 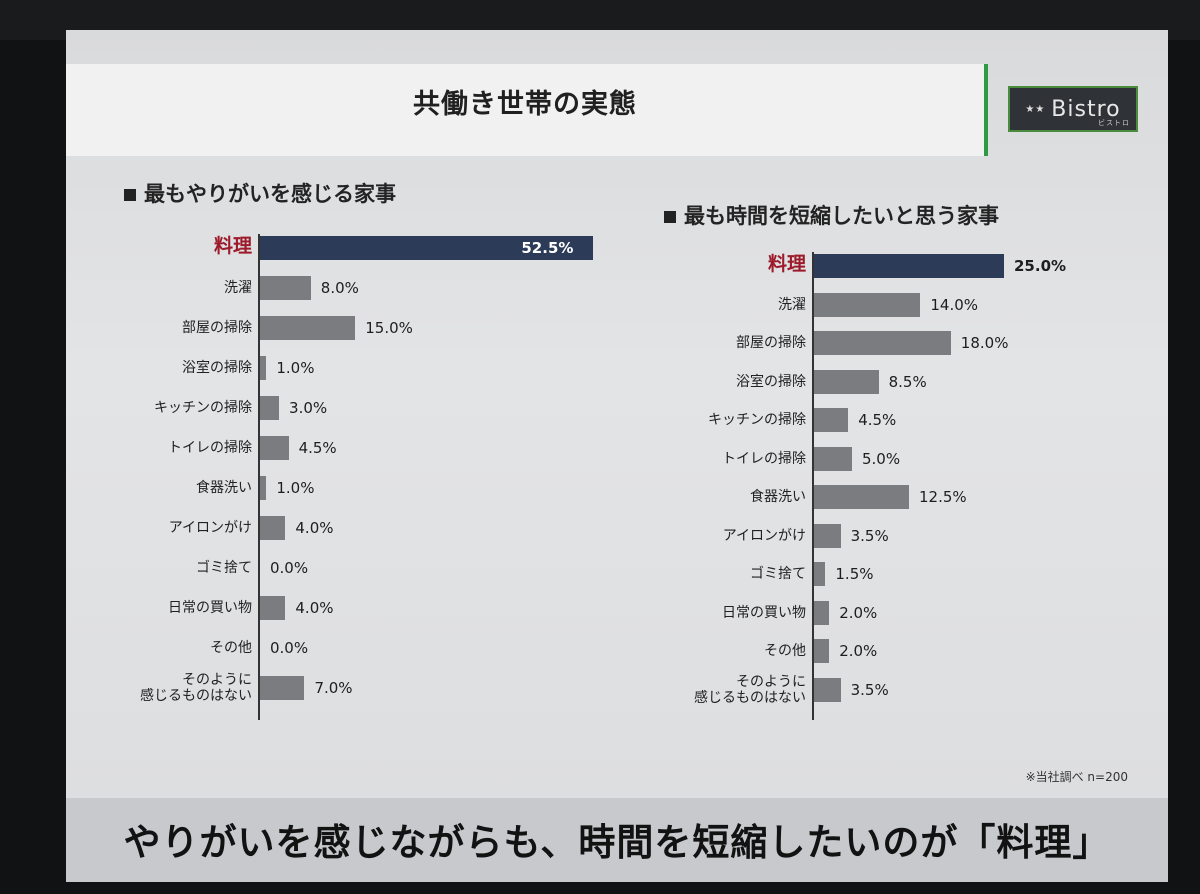 I want to click on slide-title: 共働き世帯の実態, so click(x=525, y=104).